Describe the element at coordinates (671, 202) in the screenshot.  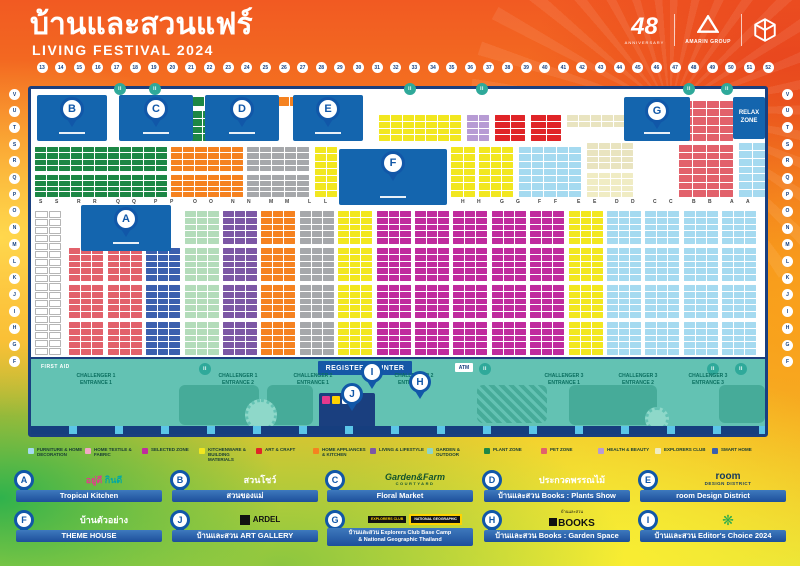
I see `column-letter-C: C` at that location.